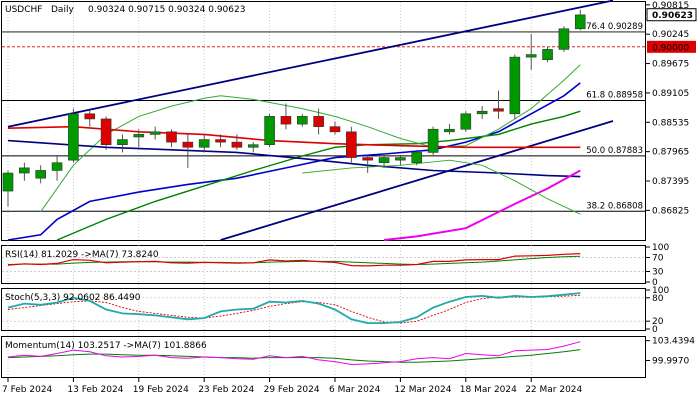 This screenshot has width=700, height=400. I want to click on rsi-tick-label: 0, so click(655, 283).